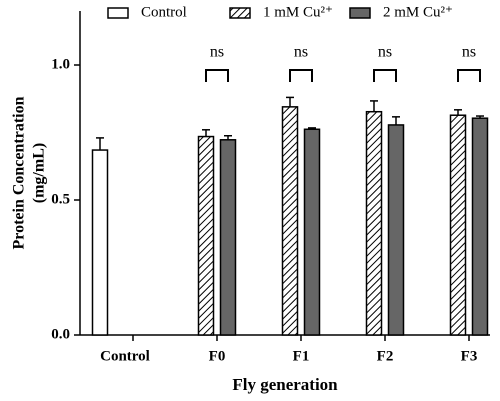  Describe the element at coordinates (60, 64) in the screenshot. I see `y-tick-label: 1.0` at that location.